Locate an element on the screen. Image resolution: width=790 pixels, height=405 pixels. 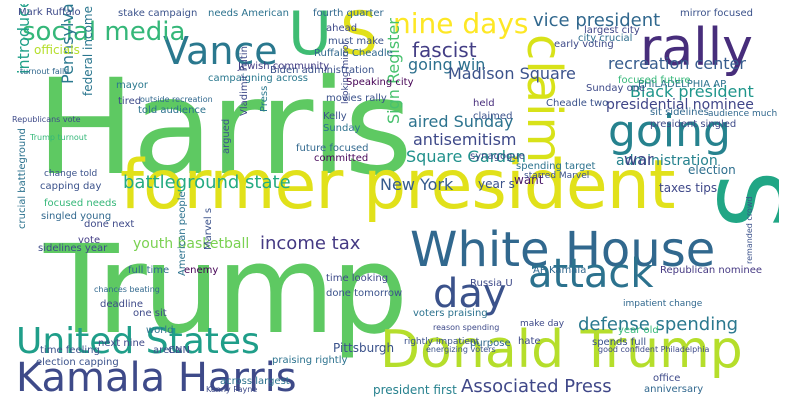
word-early-voting: early voting is located at coordinates (584, 44).